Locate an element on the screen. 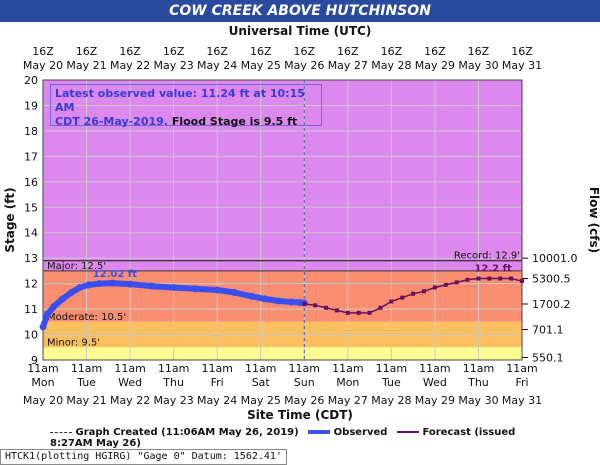  y-tick-label: 16 is located at coordinates (31, 182).